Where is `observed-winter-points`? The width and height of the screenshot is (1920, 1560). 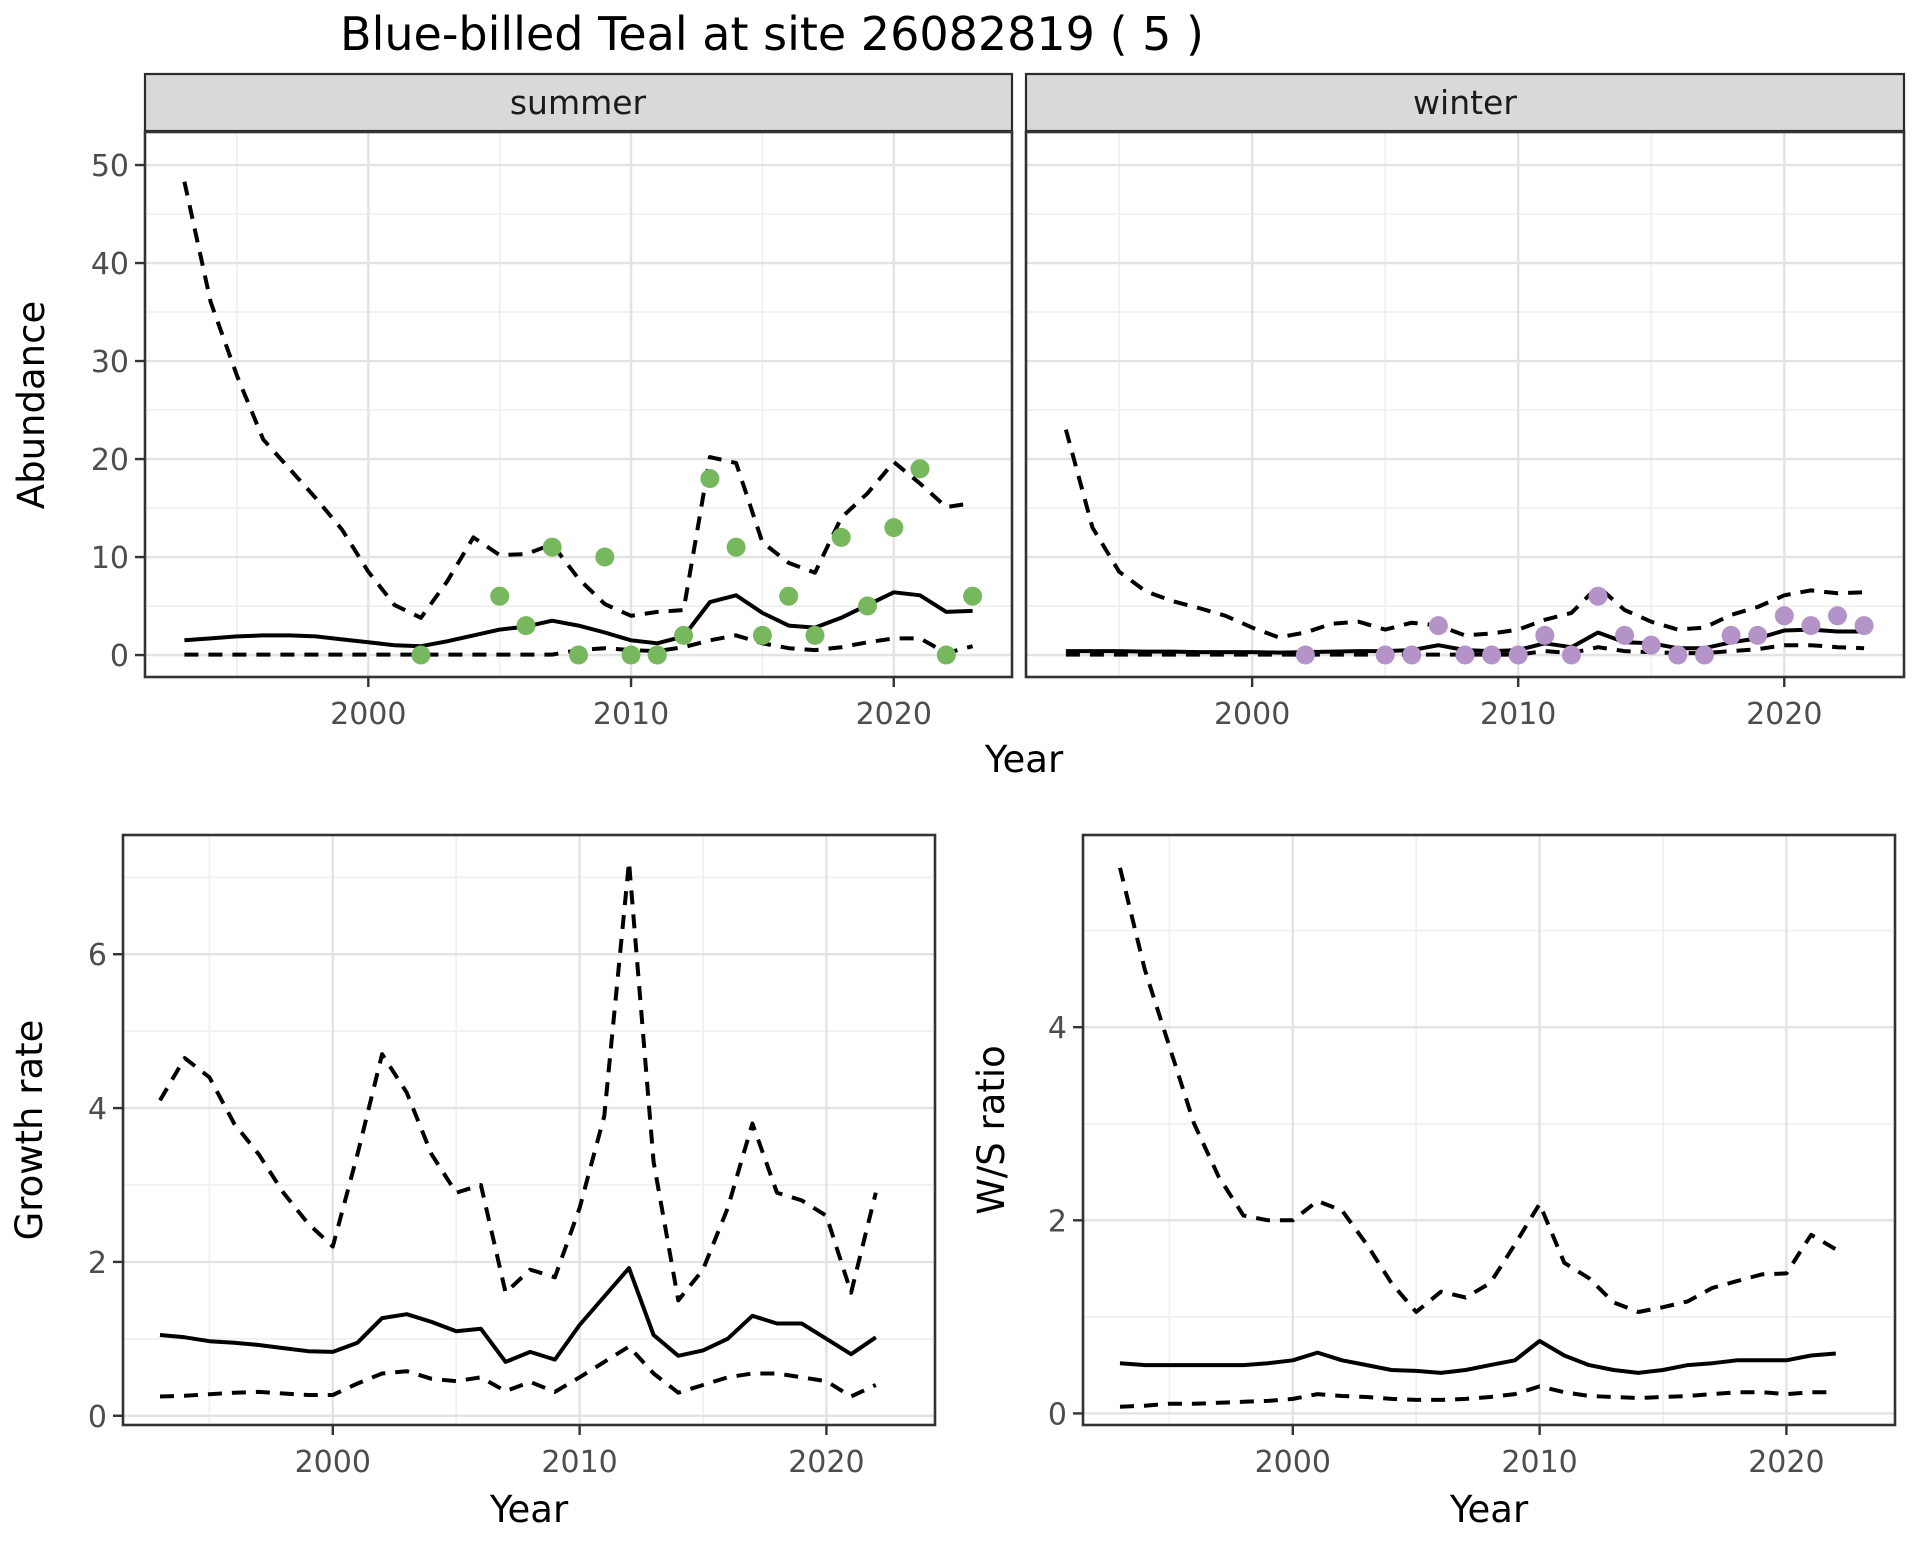 observed-winter-points is located at coordinates (1584, 625).